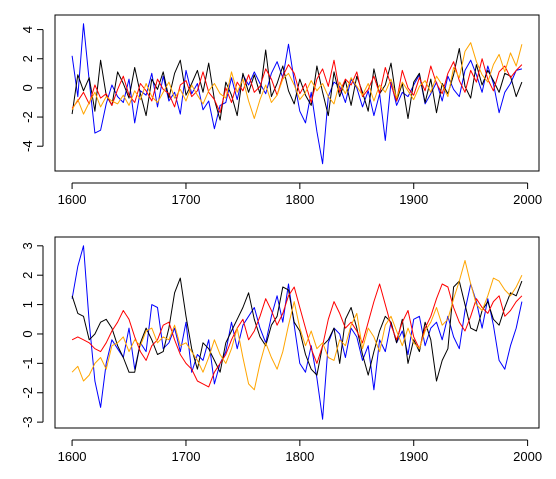  Describe the element at coordinates (27, 364) in the screenshot. I see `y-tick-label: -1` at that location.